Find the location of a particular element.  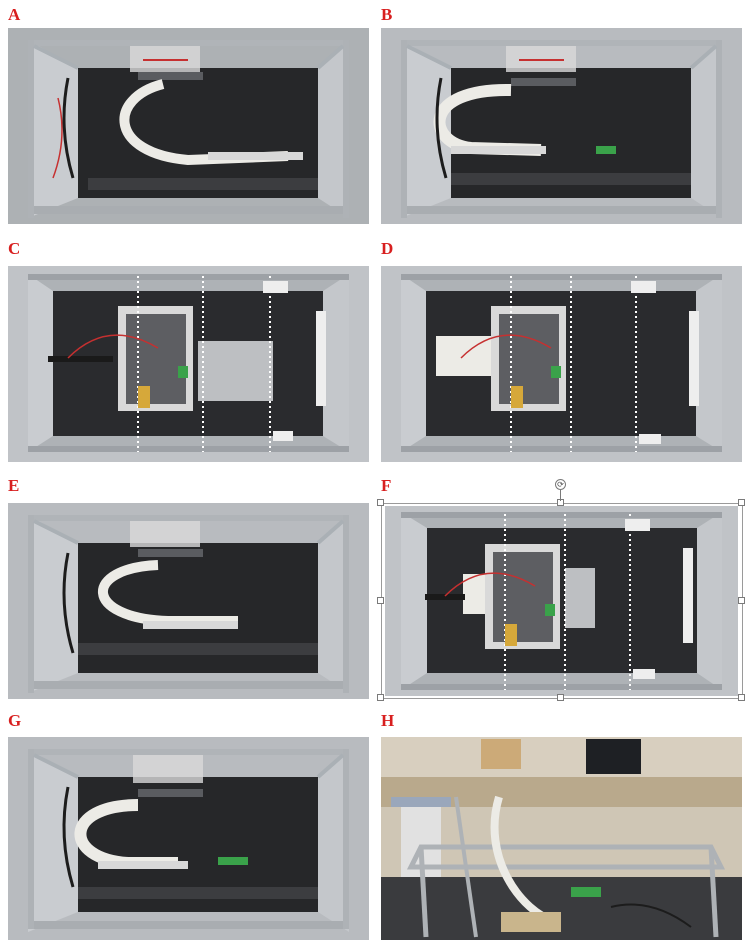

panel-label-e: E is located at coordinates (14, 485).